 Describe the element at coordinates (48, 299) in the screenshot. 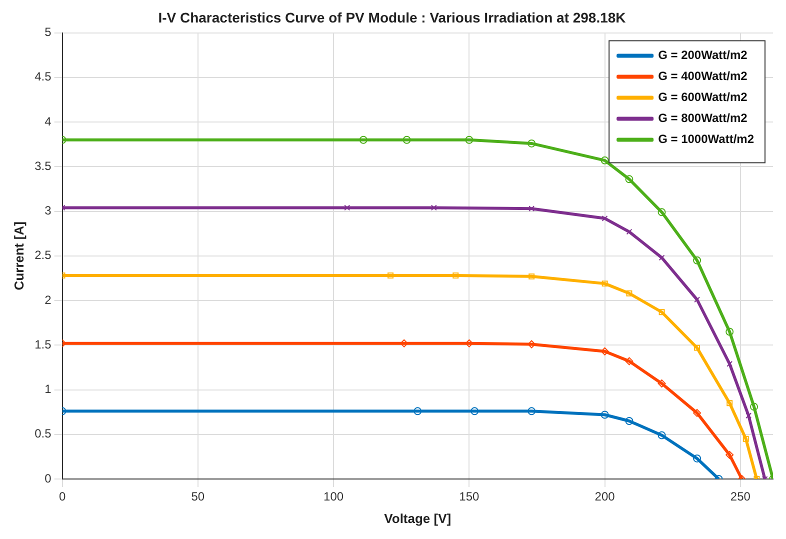

I see `y-tick-label: 2` at that location.